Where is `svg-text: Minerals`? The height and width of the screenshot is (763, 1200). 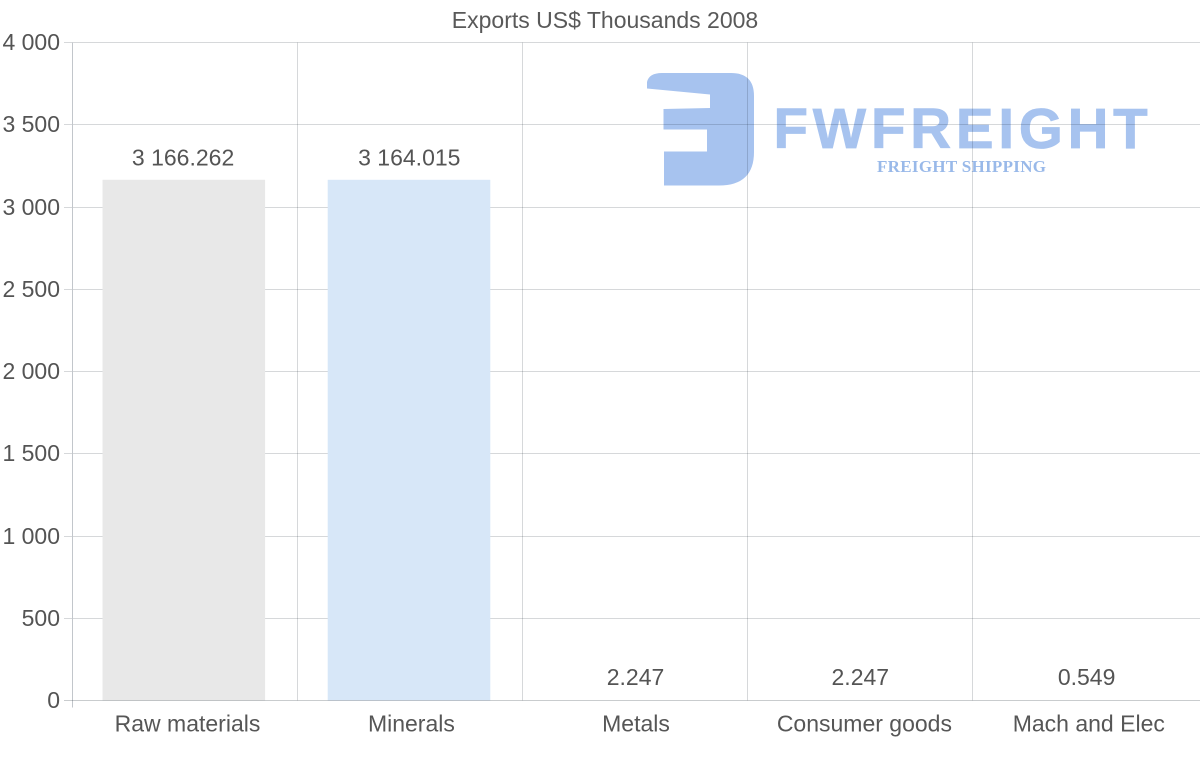 svg-text: Minerals is located at coordinates (411, 724).